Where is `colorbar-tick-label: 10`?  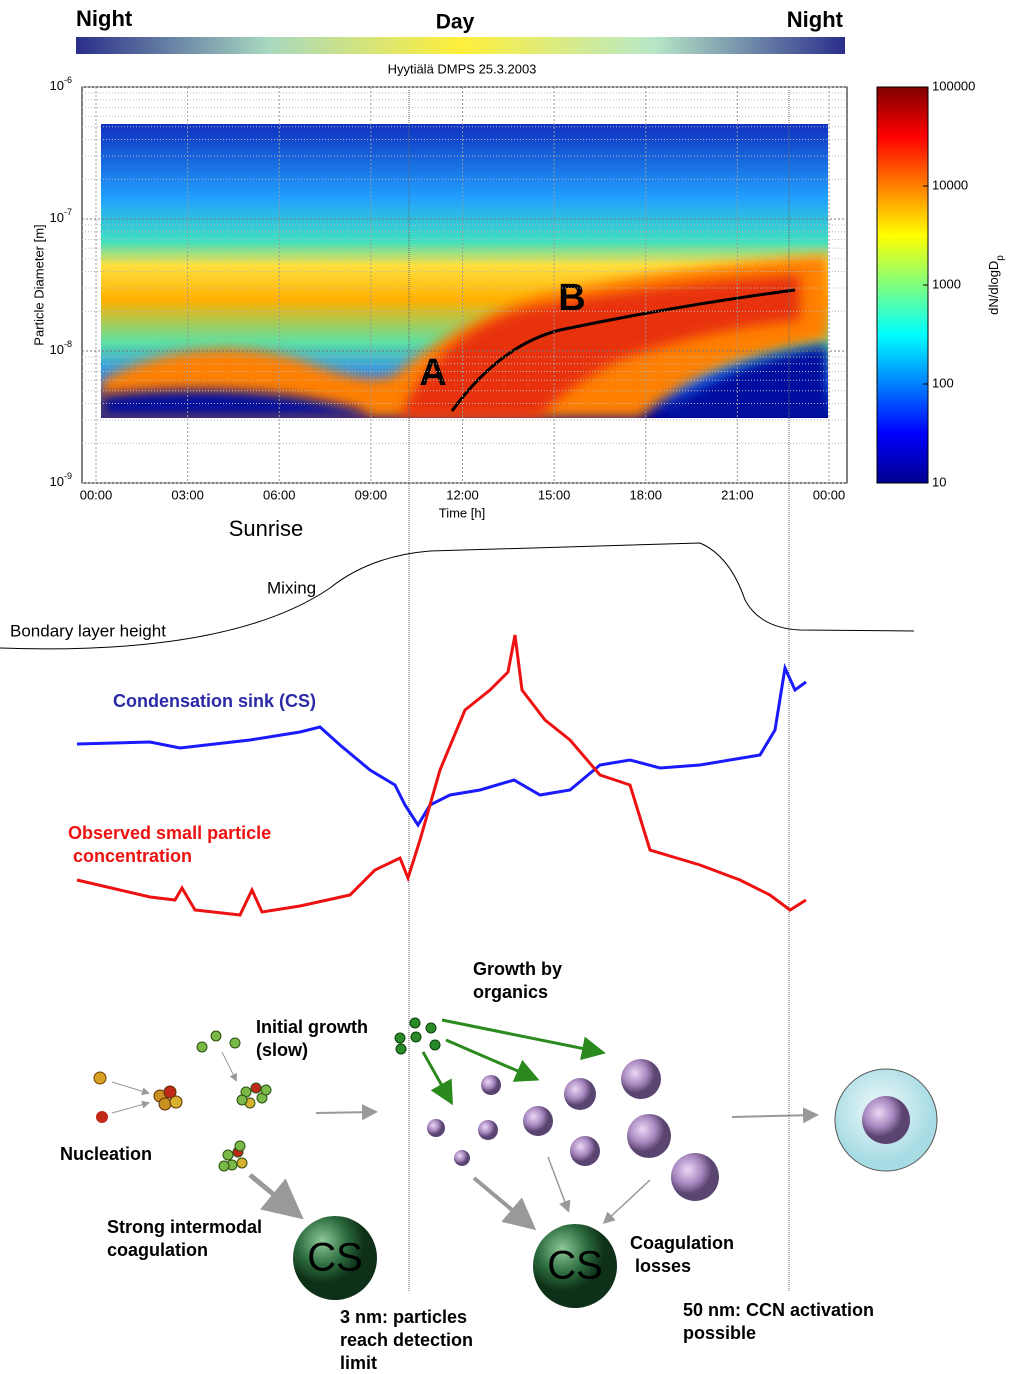
colorbar-tick-label: 10 is located at coordinates (939, 481).